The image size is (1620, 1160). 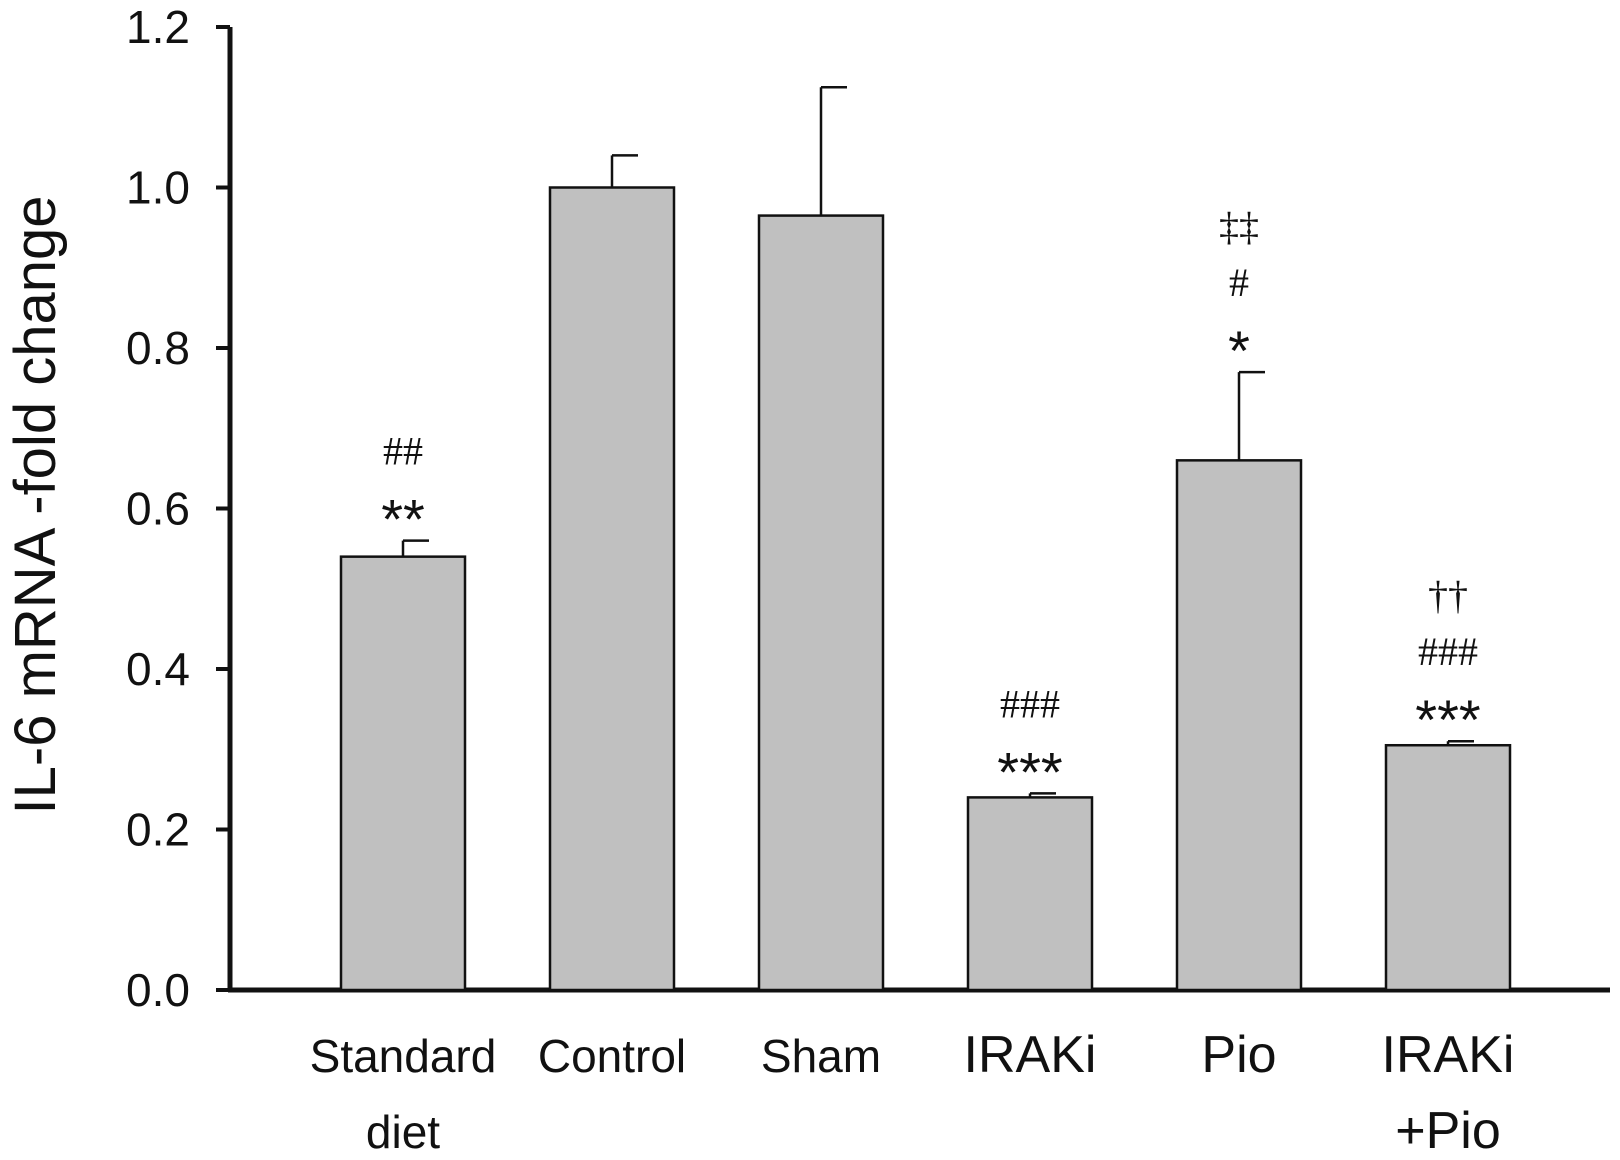 What do you see at coordinates (1238, 1055) in the screenshot?
I see `x-category-label: Pio` at bounding box center [1238, 1055].